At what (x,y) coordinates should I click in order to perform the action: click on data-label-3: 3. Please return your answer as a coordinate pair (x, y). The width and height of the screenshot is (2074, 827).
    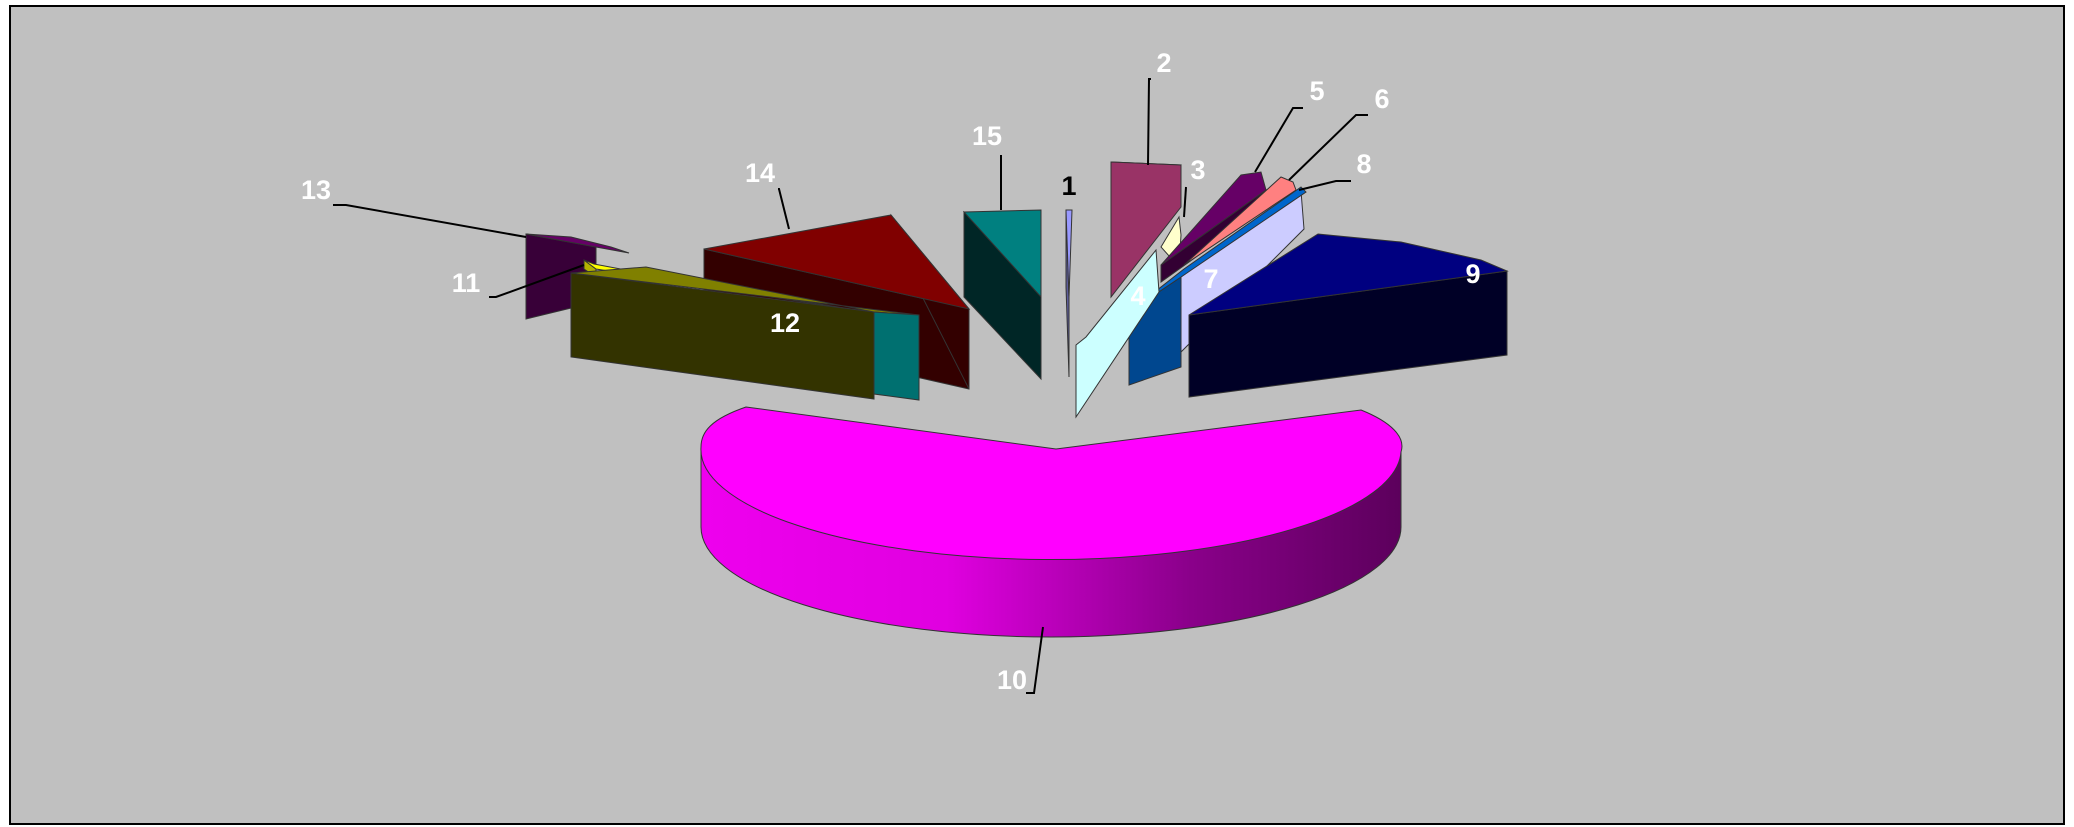
    Looking at the image, I should click on (1197, 170).